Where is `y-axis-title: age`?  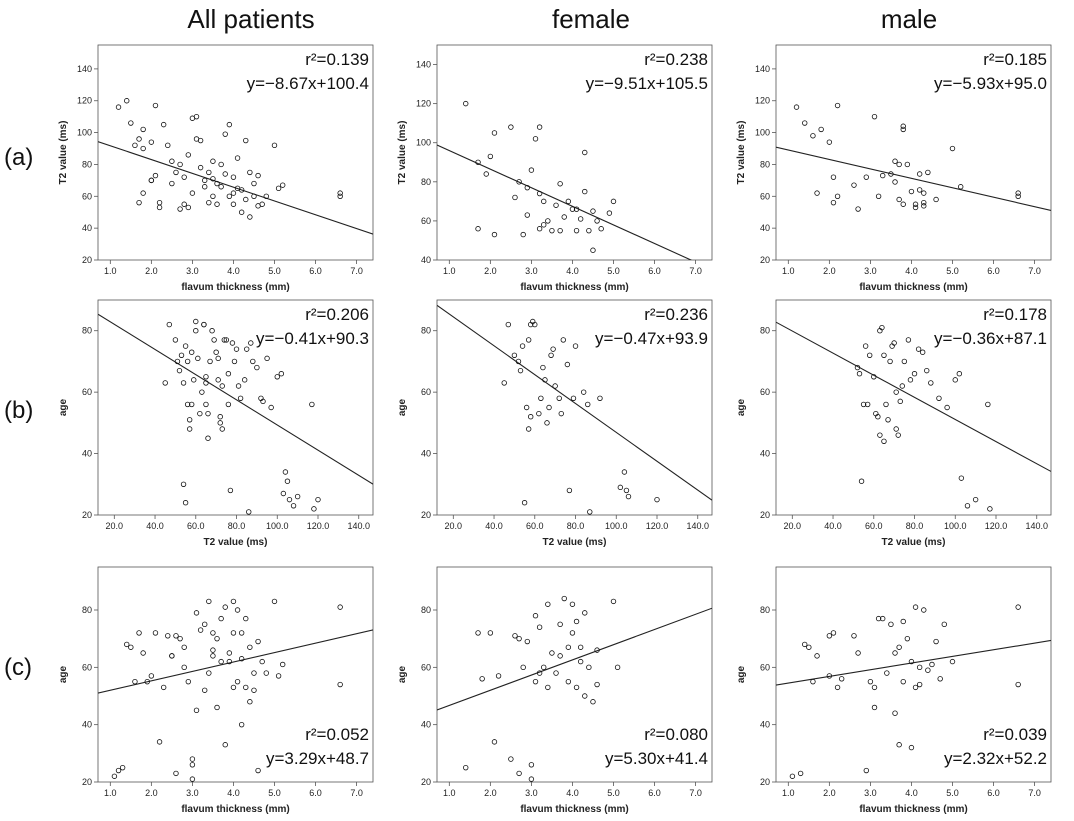 y-axis-title: age is located at coordinates (741, 407).